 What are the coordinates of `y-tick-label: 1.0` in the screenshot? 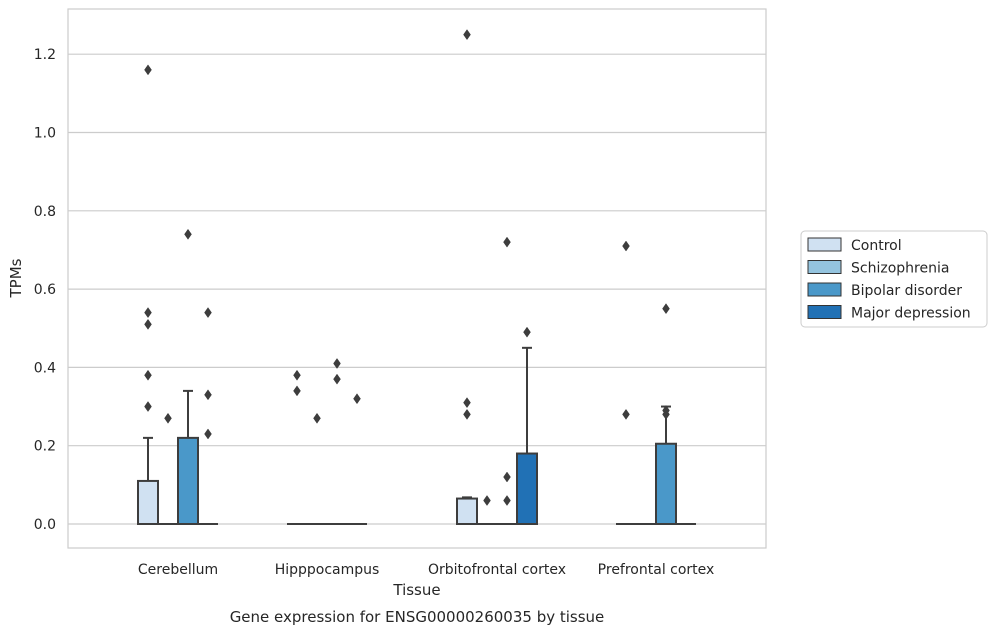 It's located at (45, 134).